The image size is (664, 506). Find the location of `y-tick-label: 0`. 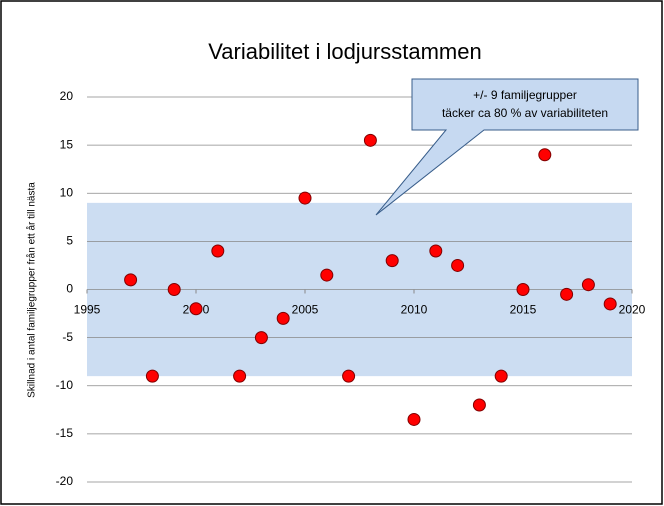

y-tick-label: 0 is located at coordinates (69, 289).